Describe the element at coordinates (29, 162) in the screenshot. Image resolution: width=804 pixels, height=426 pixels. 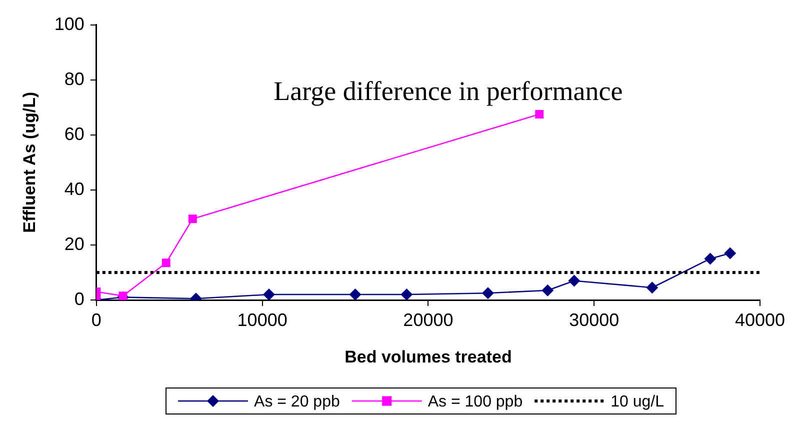
I see `y-axis-title: Effluent As (ug/L)` at that location.